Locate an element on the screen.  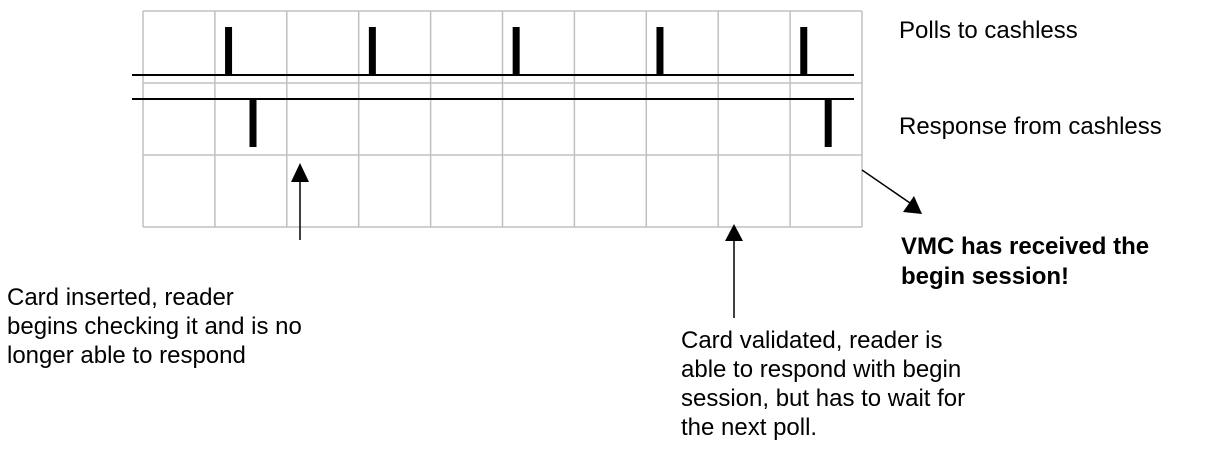
card-validated-line-4: the next poll. is located at coordinates (749, 427).